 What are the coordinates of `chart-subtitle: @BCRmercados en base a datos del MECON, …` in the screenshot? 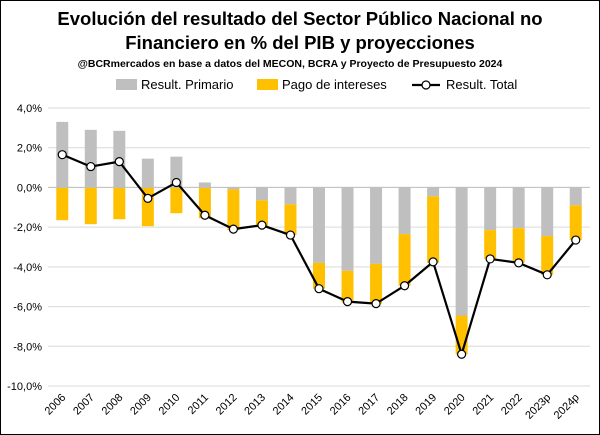 It's located at (290, 64).